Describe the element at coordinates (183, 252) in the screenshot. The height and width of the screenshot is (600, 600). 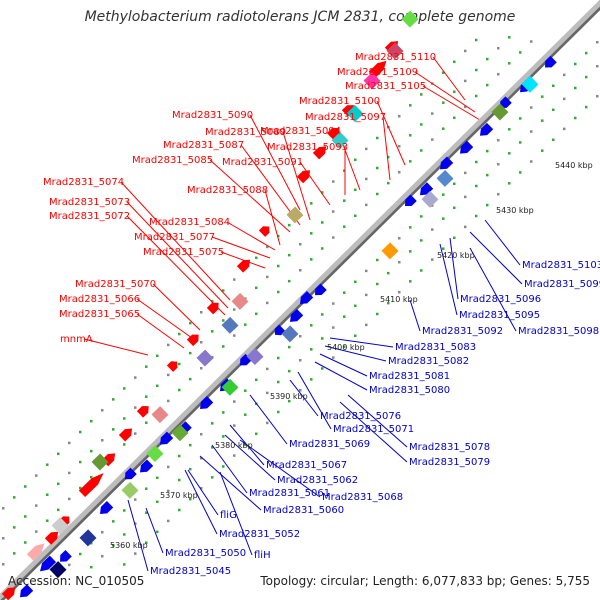
I see `forward-gene-label: Mrad2831_5075` at that location.